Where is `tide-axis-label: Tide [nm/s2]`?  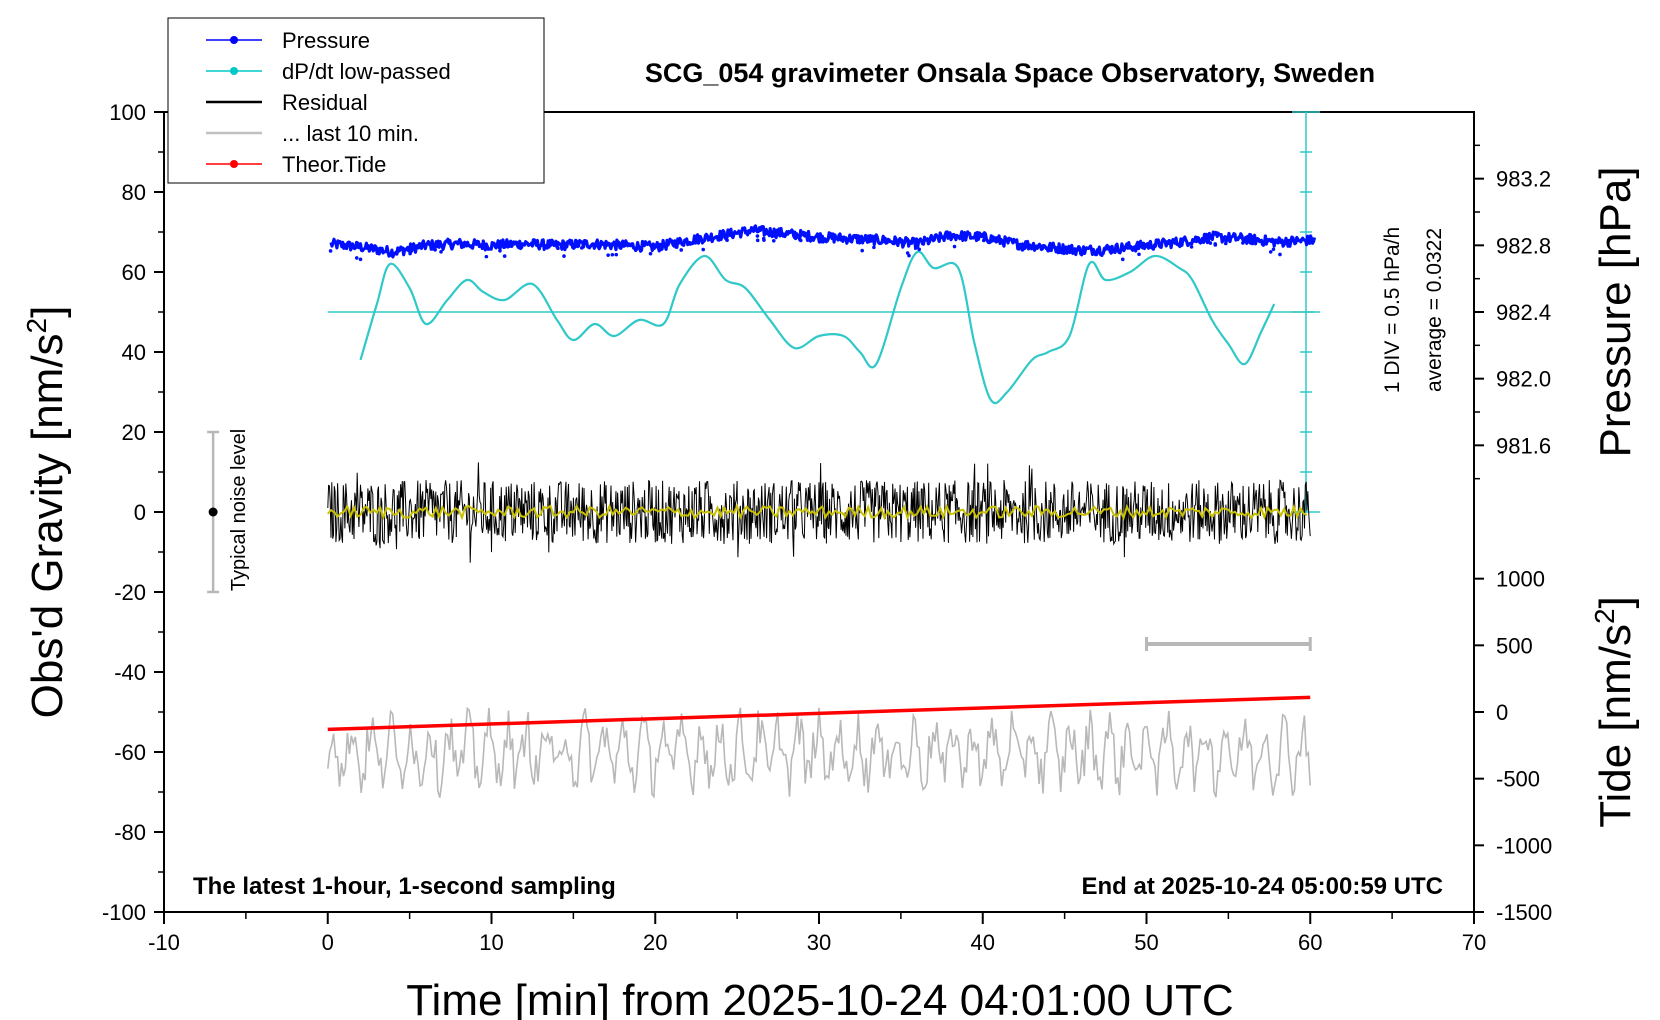 tide-axis-label: Tide [nm/s2] is located at coordinates (1614, 712).